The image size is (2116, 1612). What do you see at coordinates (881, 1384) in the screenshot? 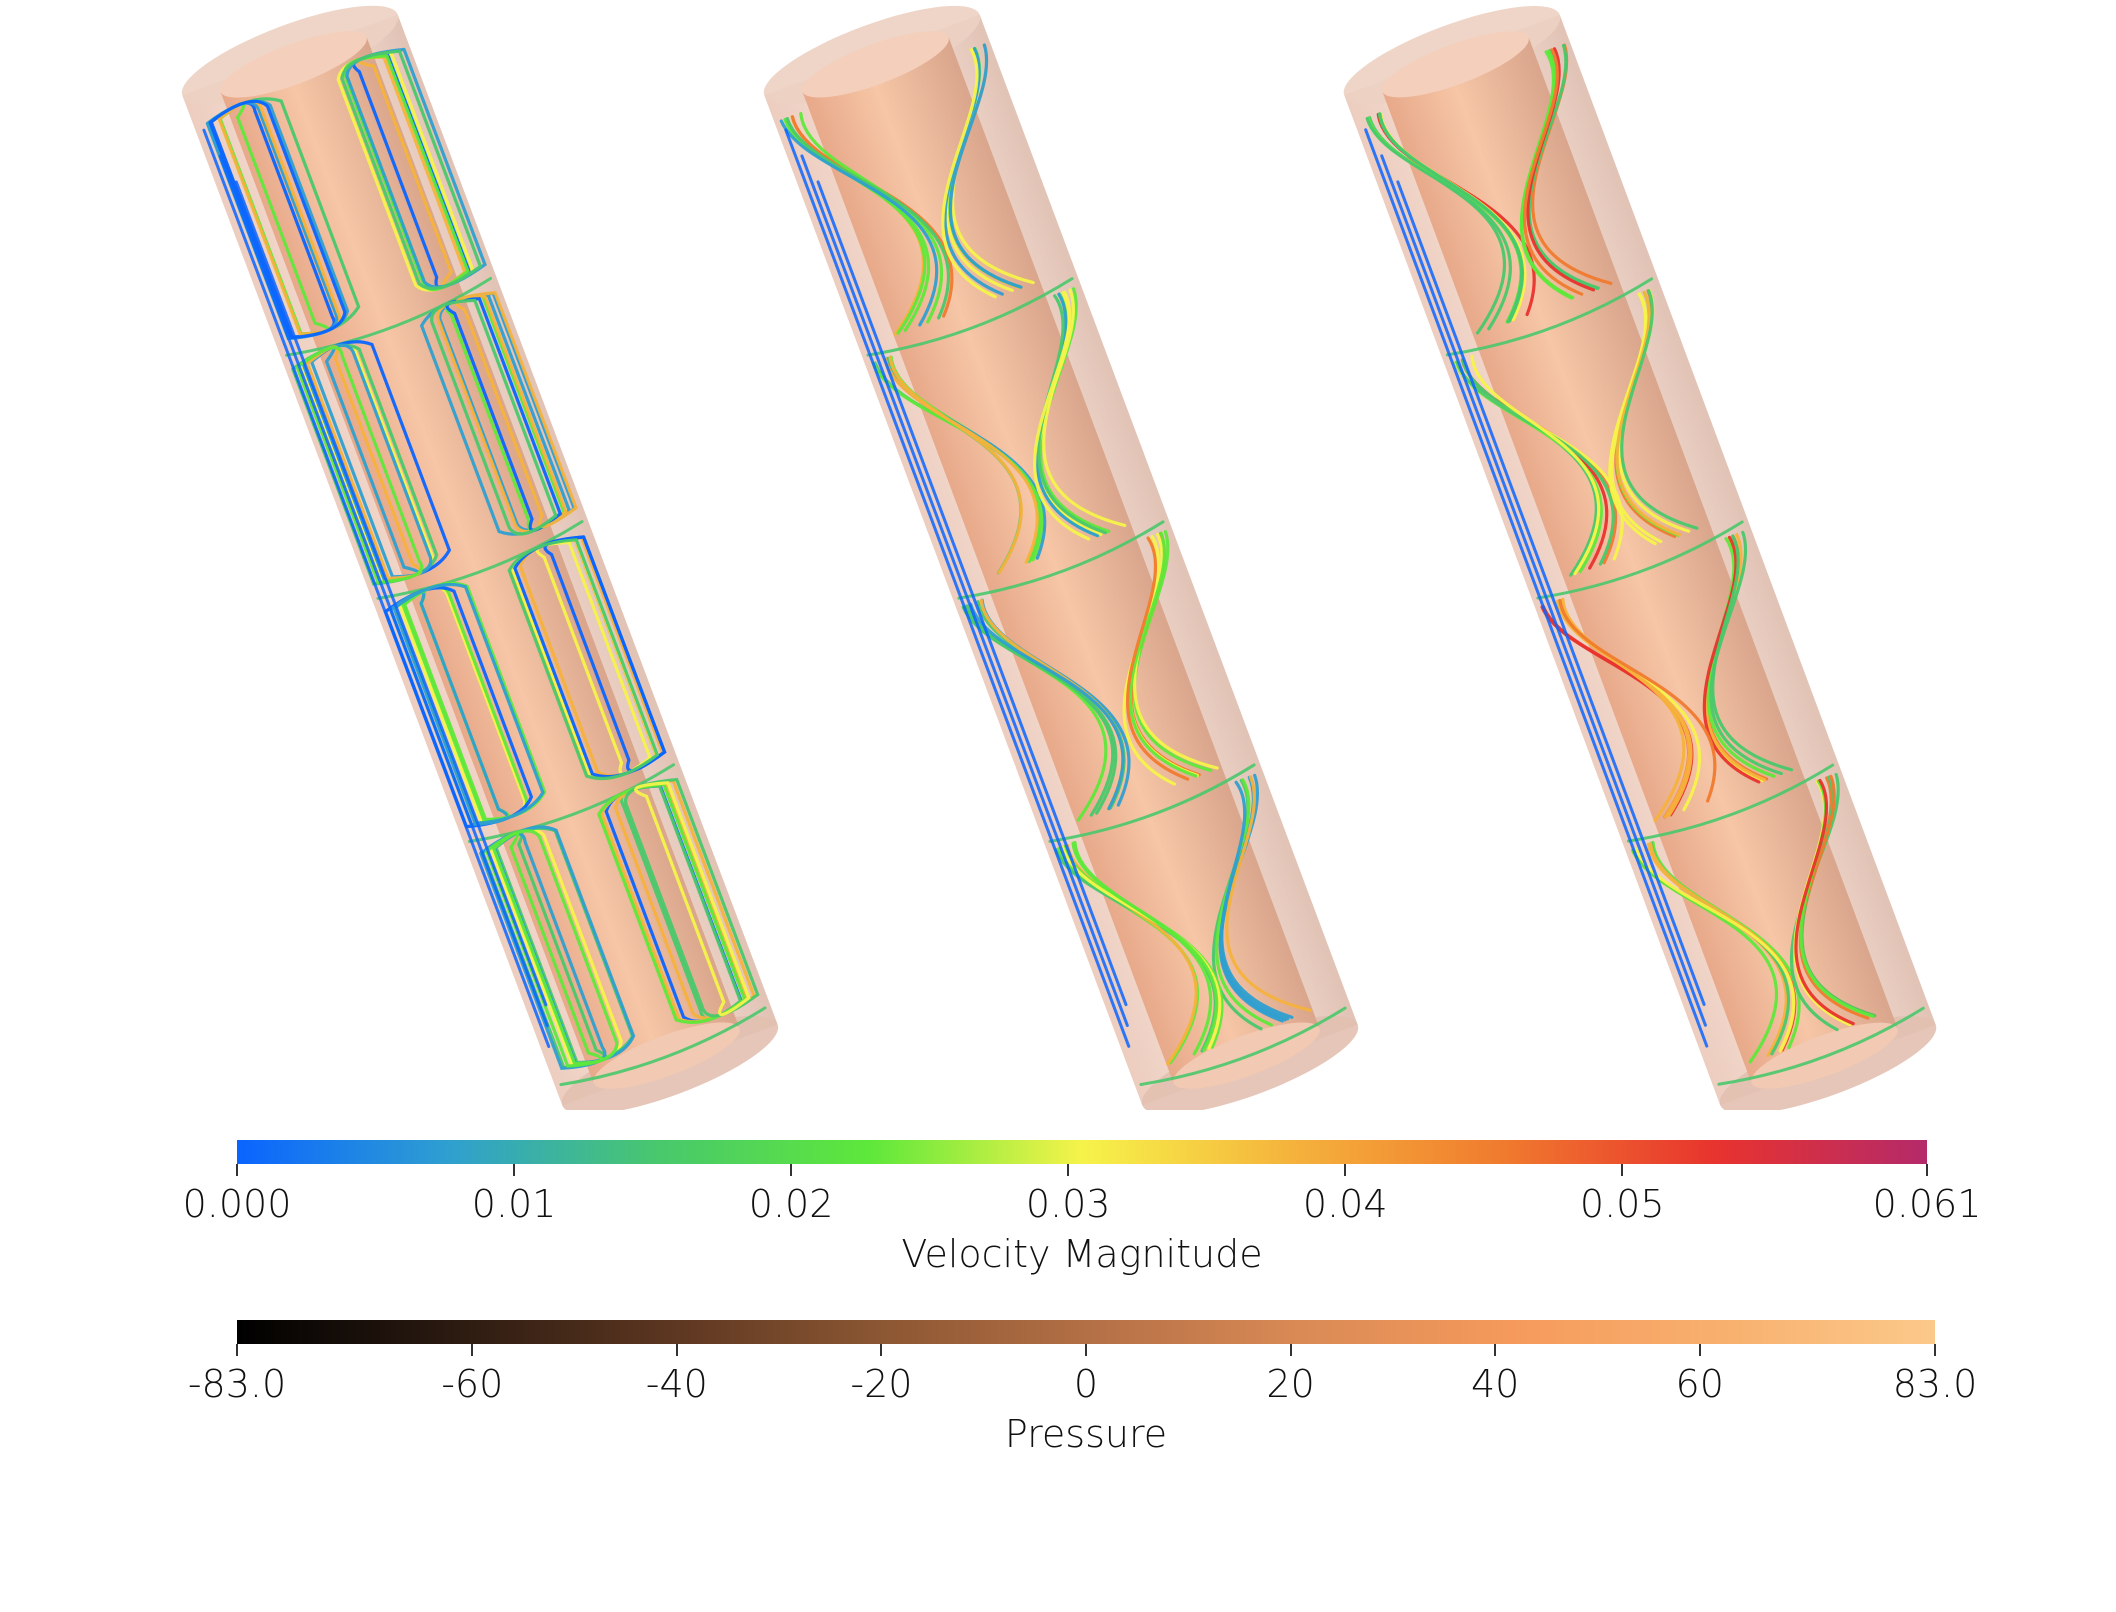
I see `pressure-tick-label: -20` at bounding box center [881, 1384].